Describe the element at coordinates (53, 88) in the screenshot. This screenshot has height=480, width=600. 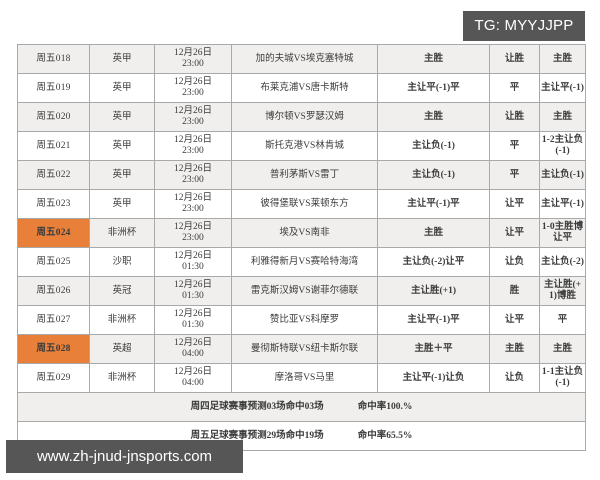
I see `match-id-cell: 周五019` at that location.